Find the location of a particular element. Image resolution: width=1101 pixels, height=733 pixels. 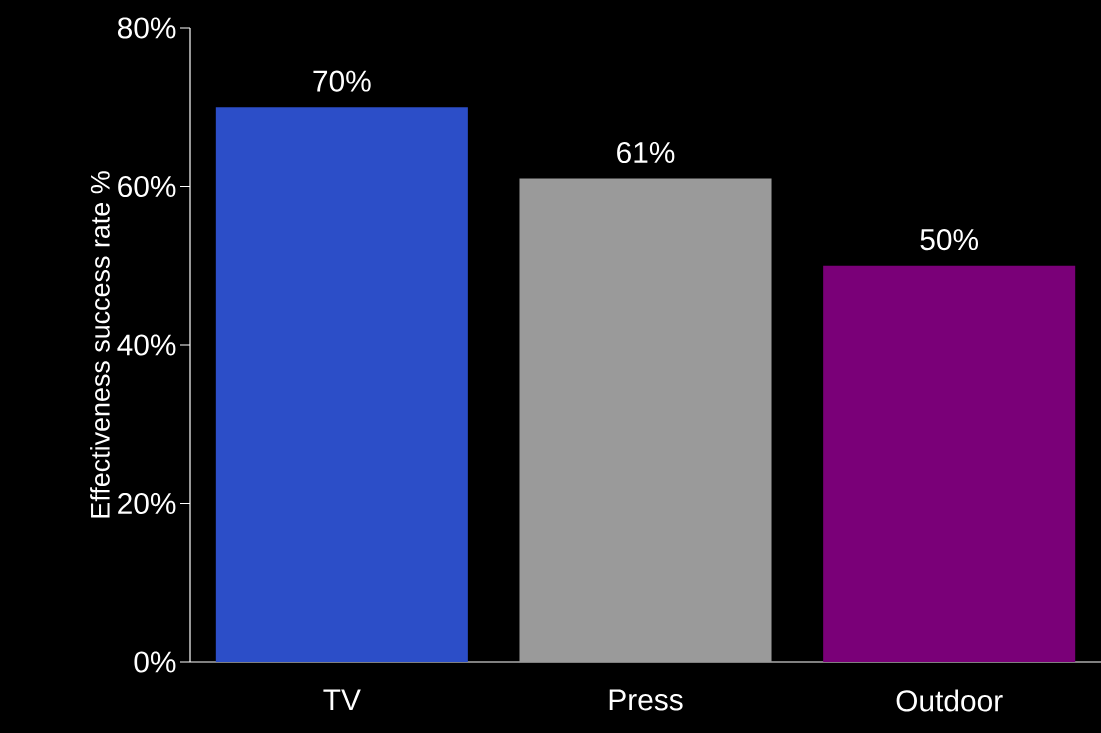

y-tick-label: 80% is located at coordinates (146, 28).